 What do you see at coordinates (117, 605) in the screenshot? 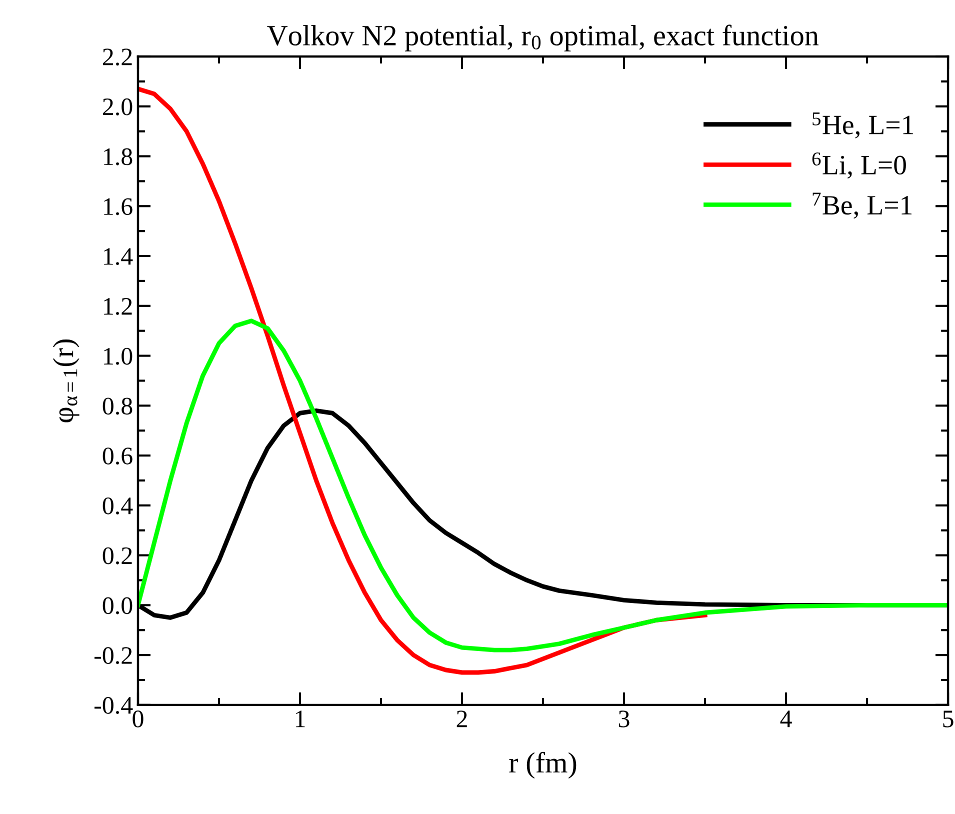
I see `y-tick-label: 0.0` at bounding box center [117, 605].